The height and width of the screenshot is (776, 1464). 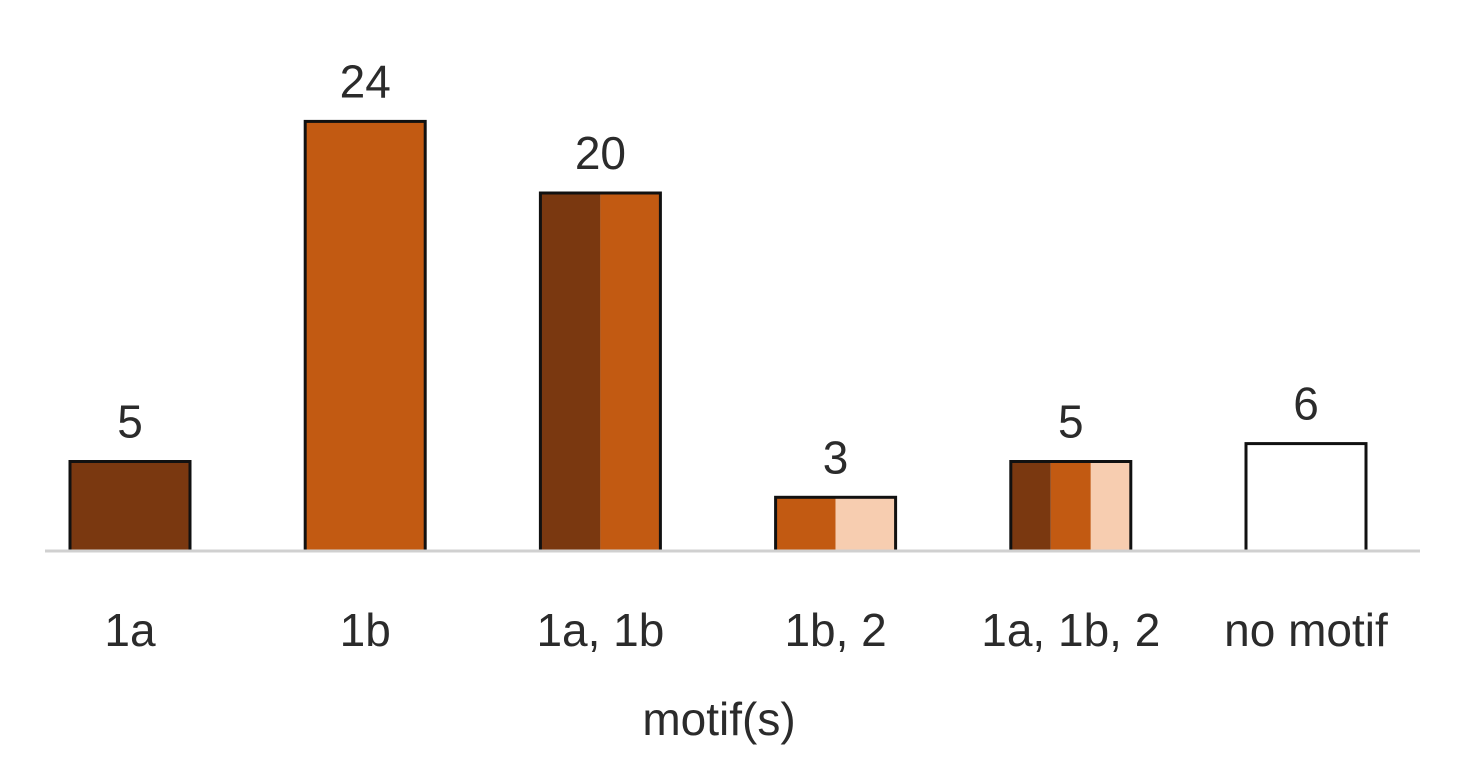 I want to click on data-label: 20, so click(x=600, y=153).